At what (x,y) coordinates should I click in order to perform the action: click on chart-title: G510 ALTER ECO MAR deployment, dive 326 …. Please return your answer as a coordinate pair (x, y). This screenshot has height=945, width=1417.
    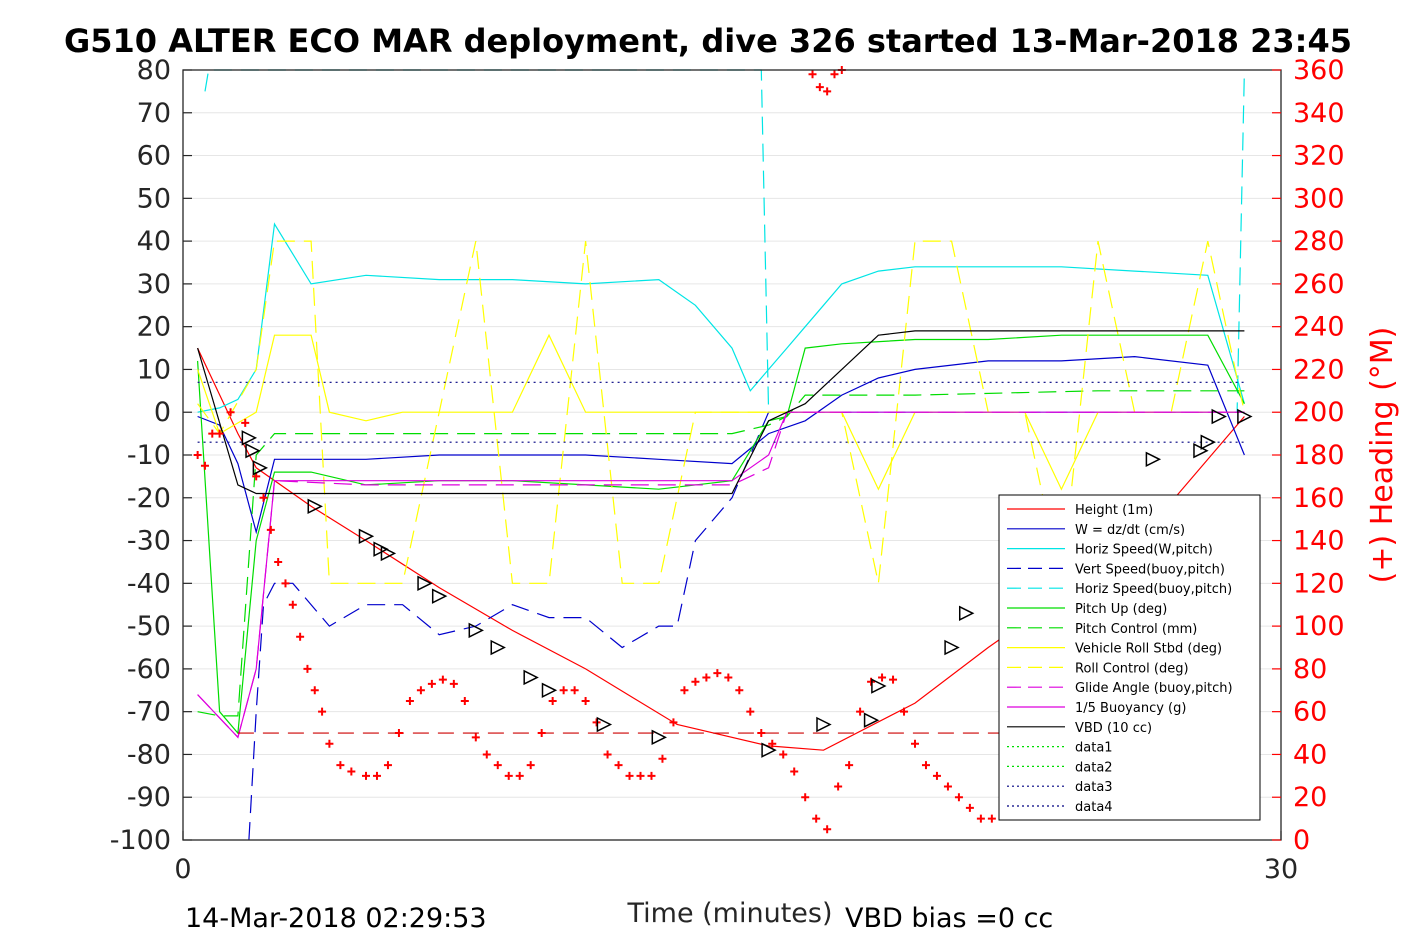
    Looking at the image, I should click on (708, 41).